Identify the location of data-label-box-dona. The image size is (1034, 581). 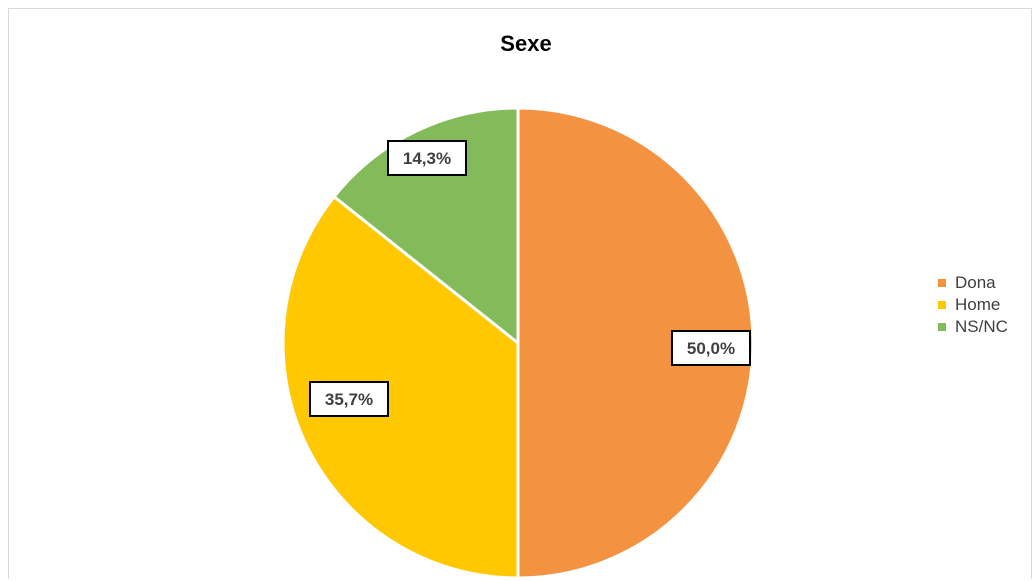
(711, 348).